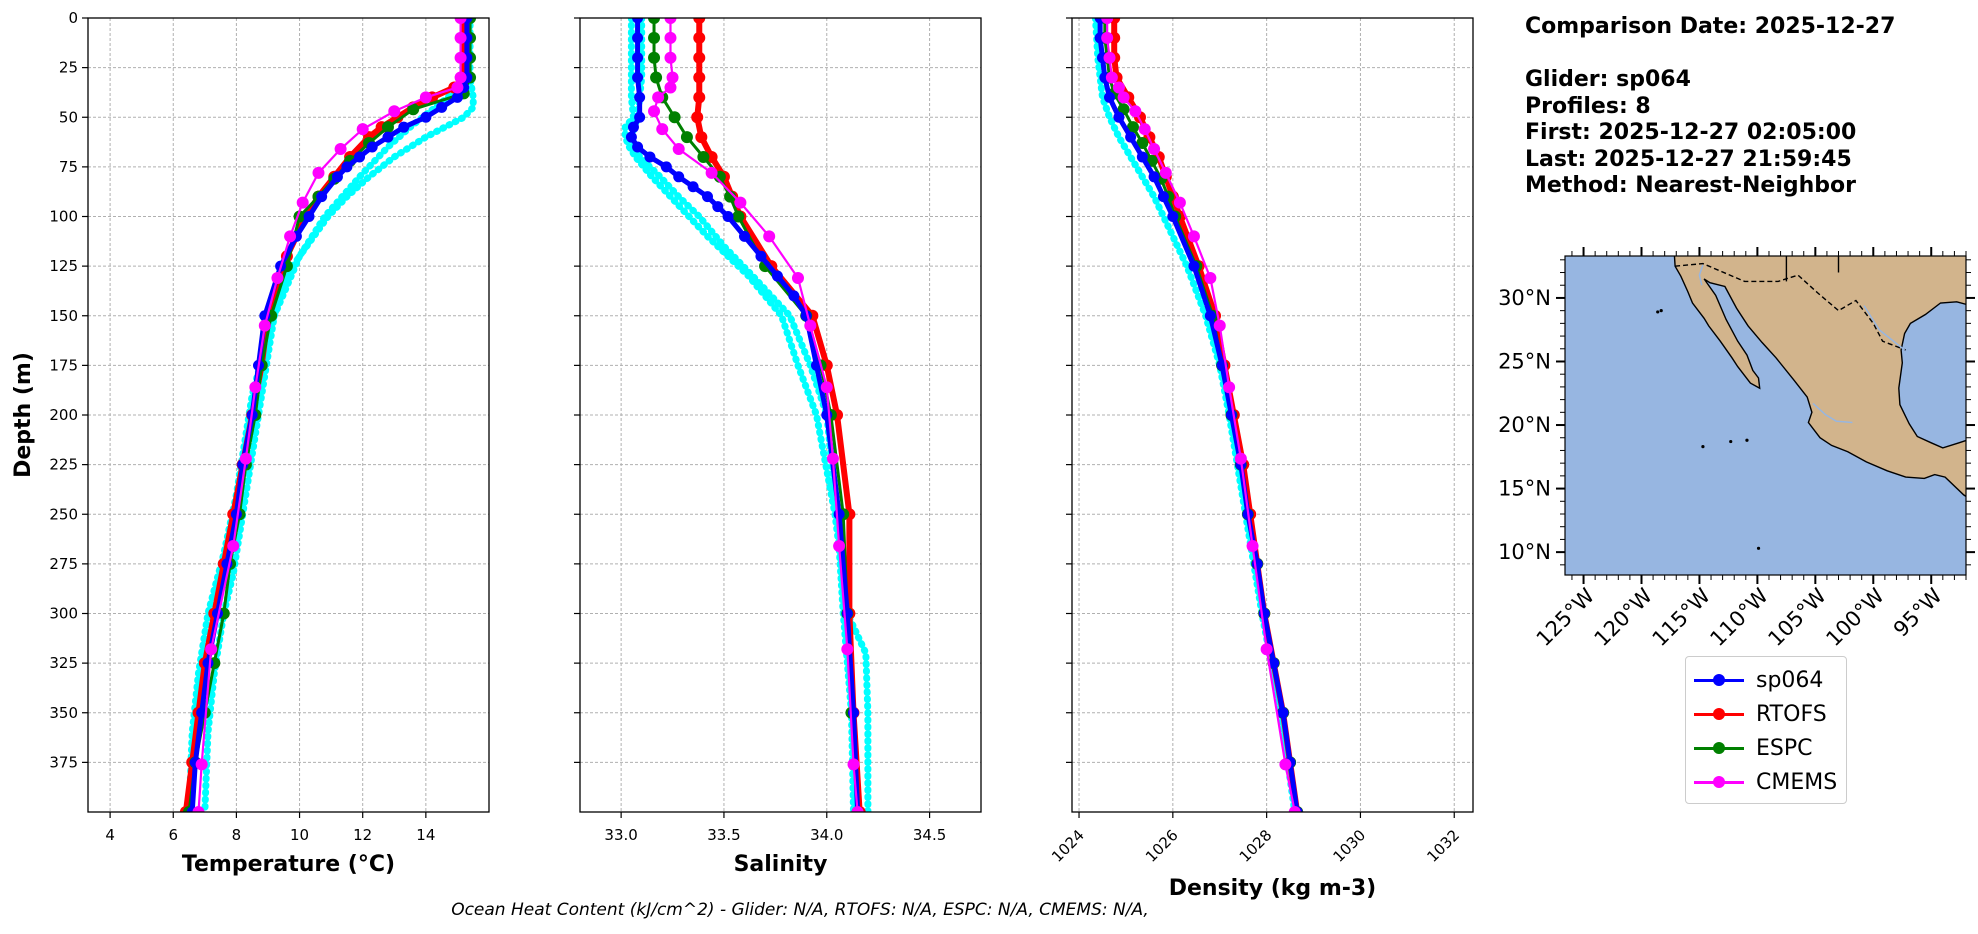 The image size is (1978, 934). What do you see at coordinates (1566, 617) in the screenshot?
I see `map-lon-label: 125°W` at bounding box center [1566, 617].